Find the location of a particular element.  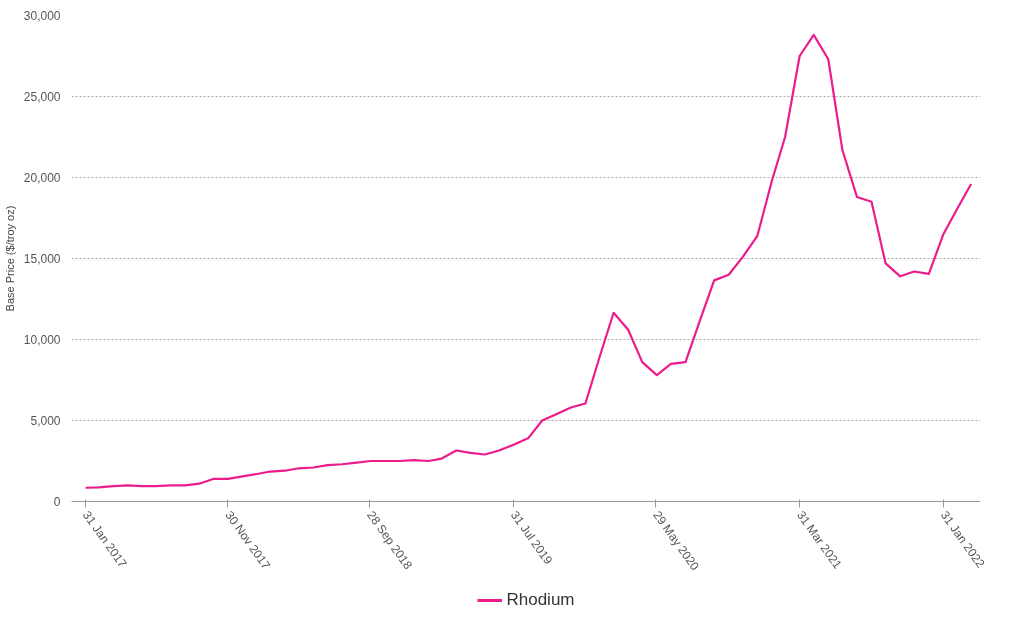

y-tick-label: 30,000 is located at coordinates (42, 16).